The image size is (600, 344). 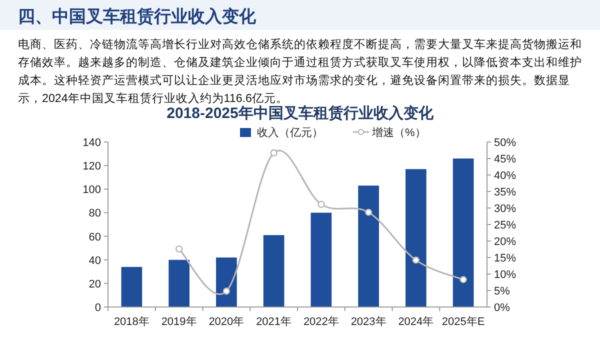 I want to click on y-tick-label: 0, so click(x=97, y=308).